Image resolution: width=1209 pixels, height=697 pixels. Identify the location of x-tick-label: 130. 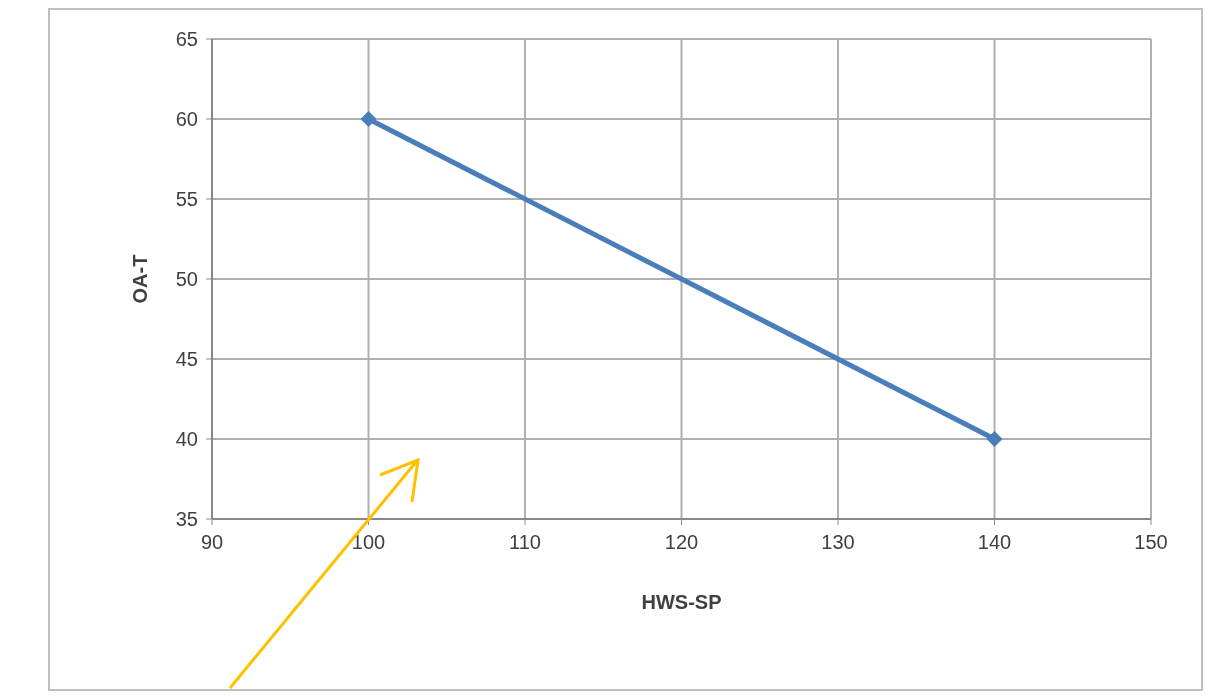
(838, 542).